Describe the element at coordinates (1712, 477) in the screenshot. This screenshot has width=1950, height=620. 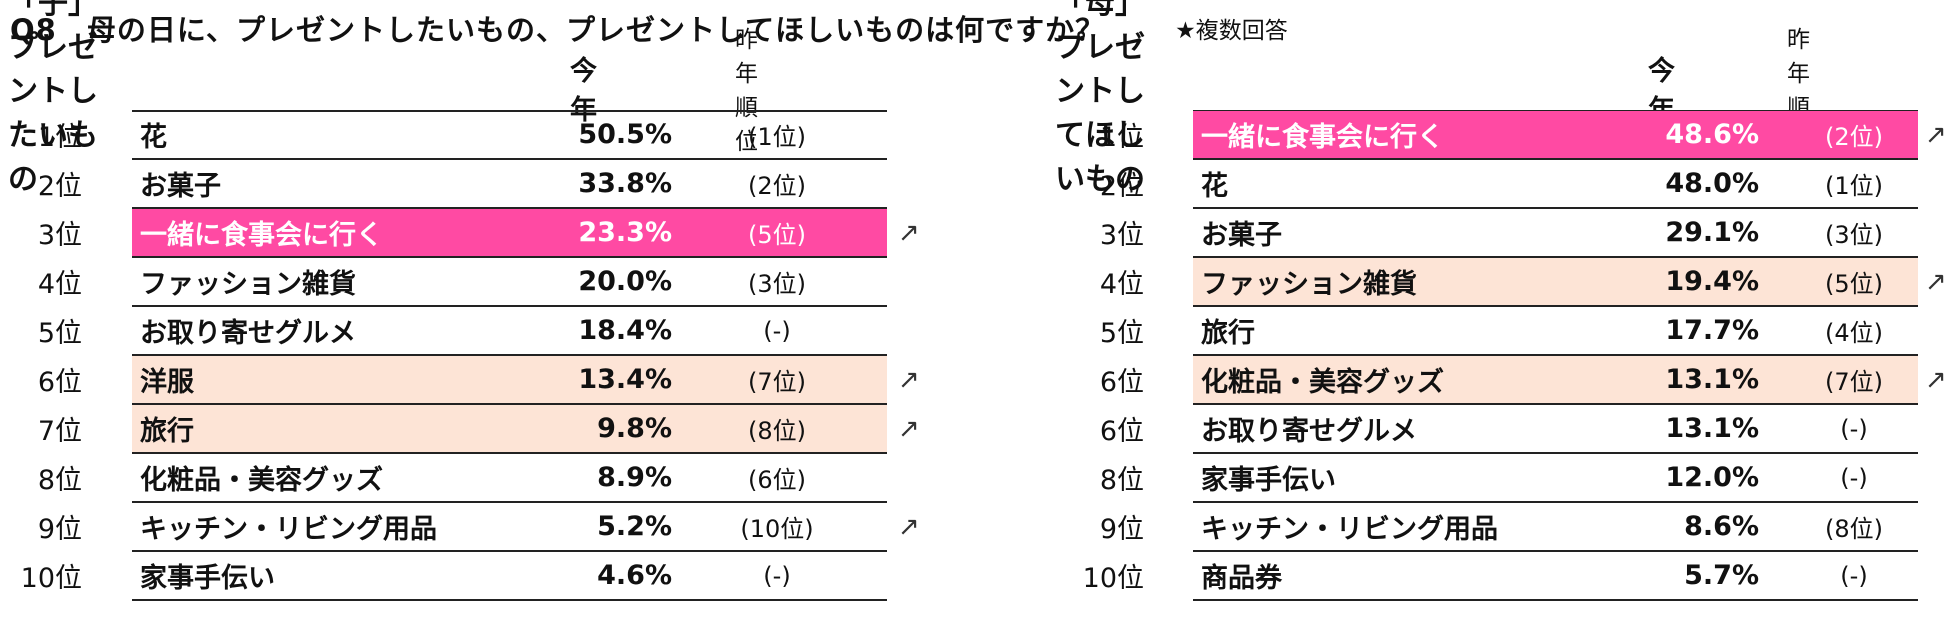
I see `percentage-value: 12.0%` at that location.